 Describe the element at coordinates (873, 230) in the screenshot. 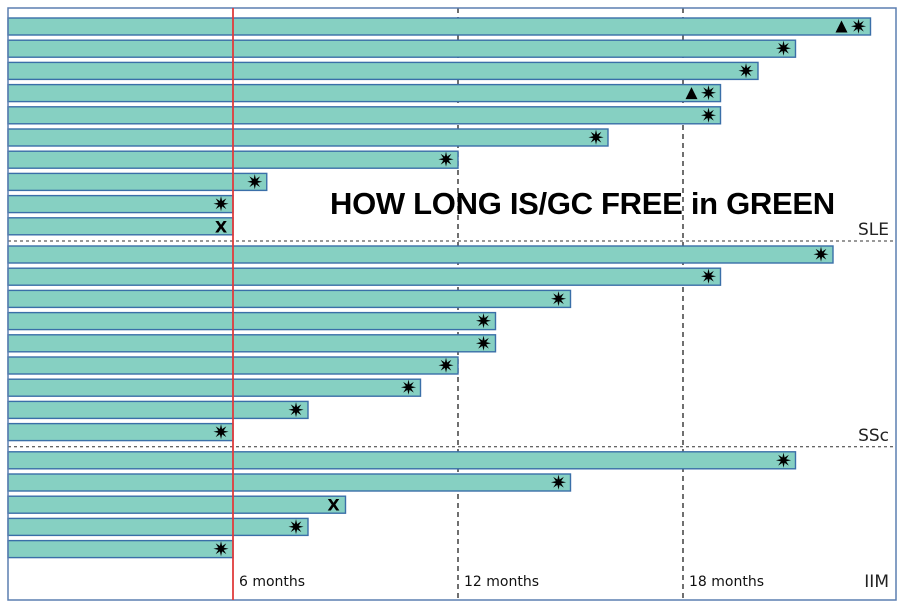

I see `group-label-sle: SLE` at that location.